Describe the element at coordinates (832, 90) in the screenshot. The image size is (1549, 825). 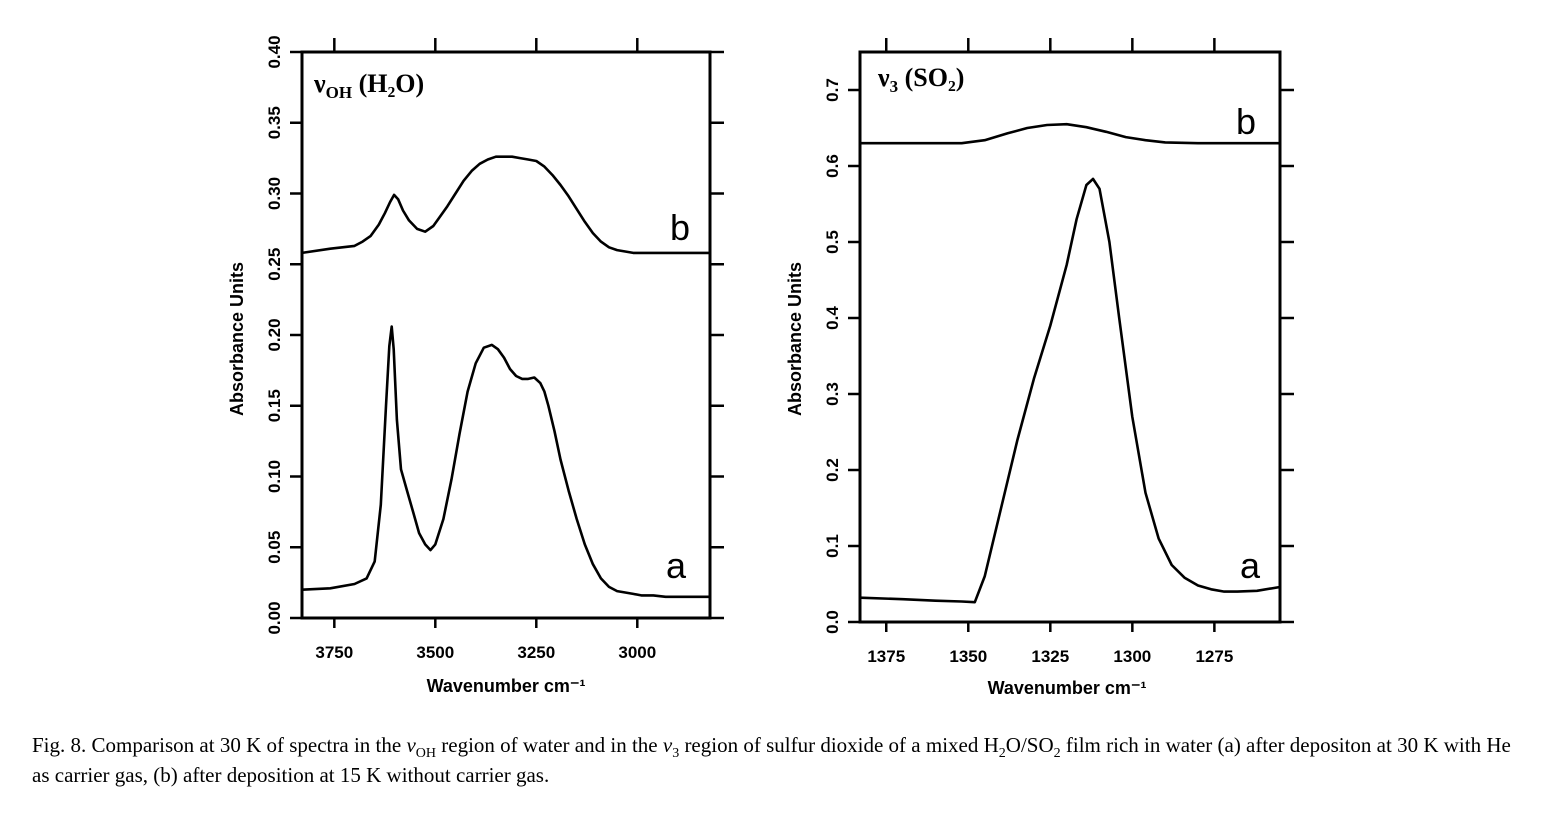
I see `y-tick-label: 0.7` at that location.